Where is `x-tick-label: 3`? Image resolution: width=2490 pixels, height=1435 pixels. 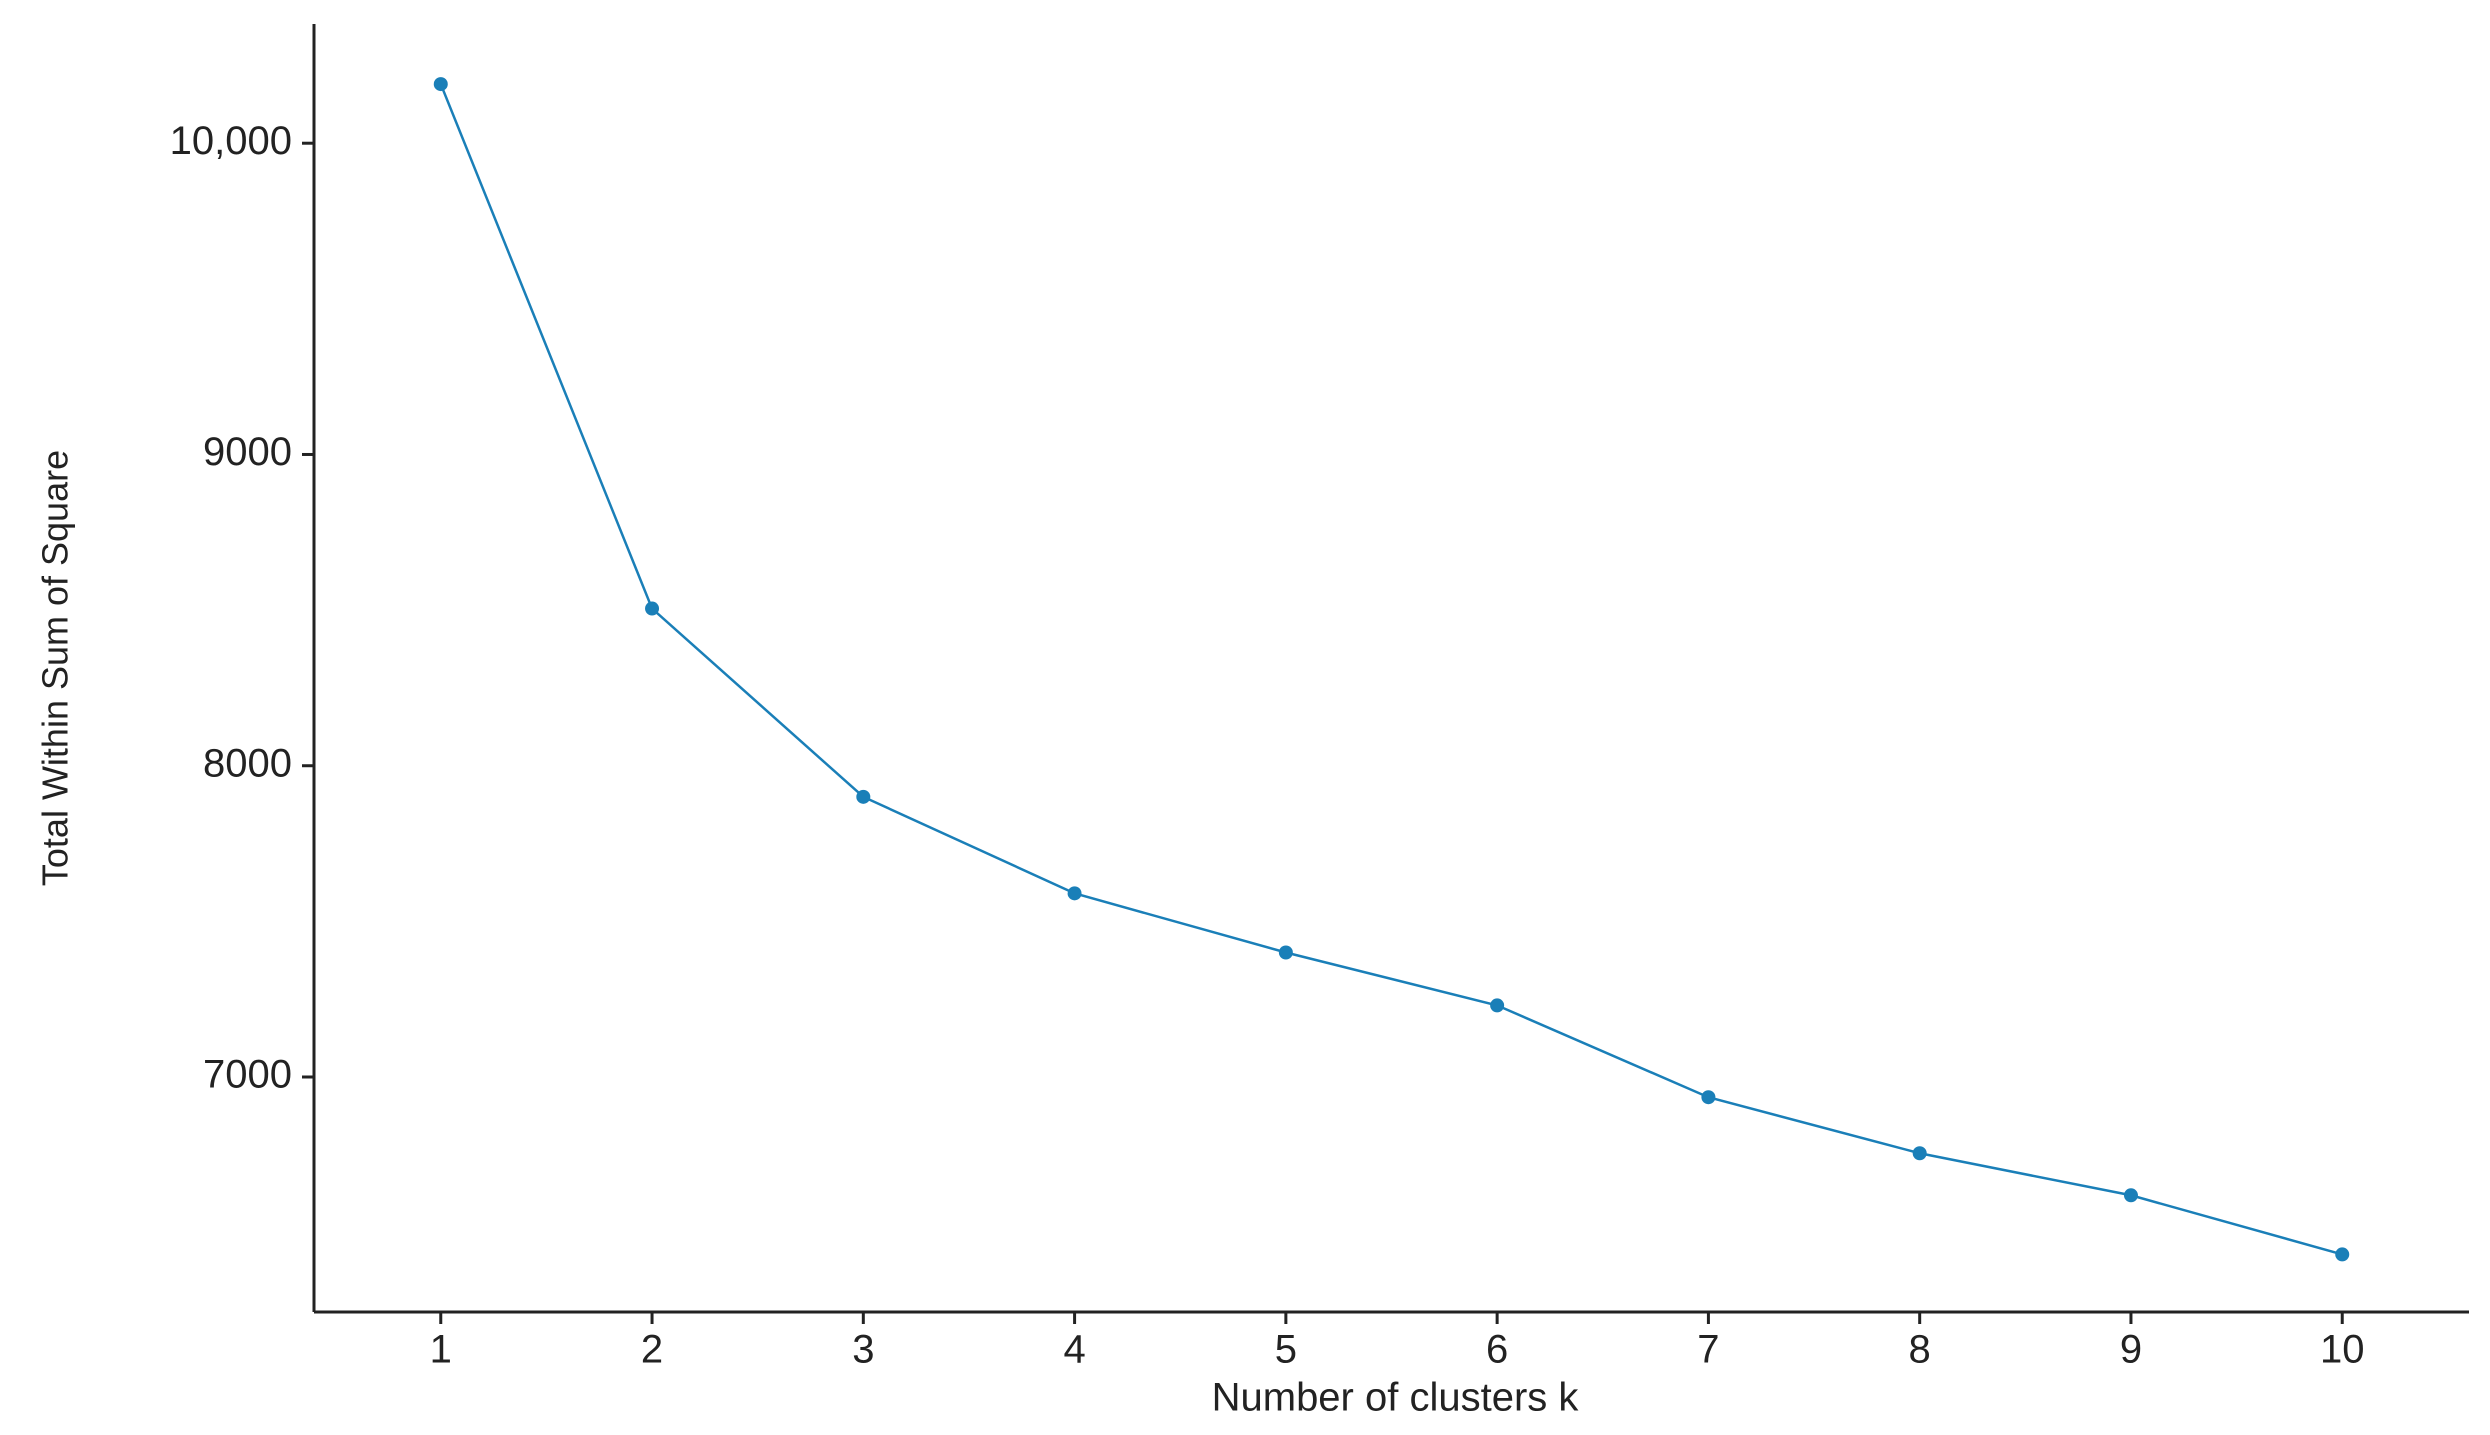
x-tick-label: 3 is located at coordinates (863, 1350).